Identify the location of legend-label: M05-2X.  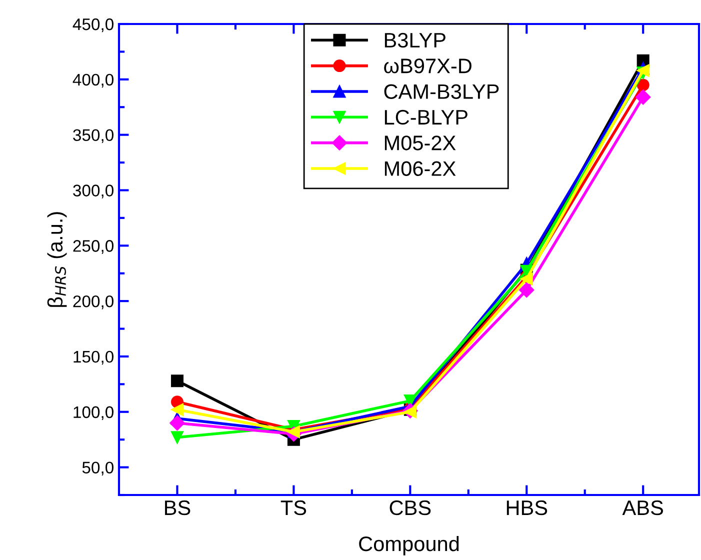
(420, 143).